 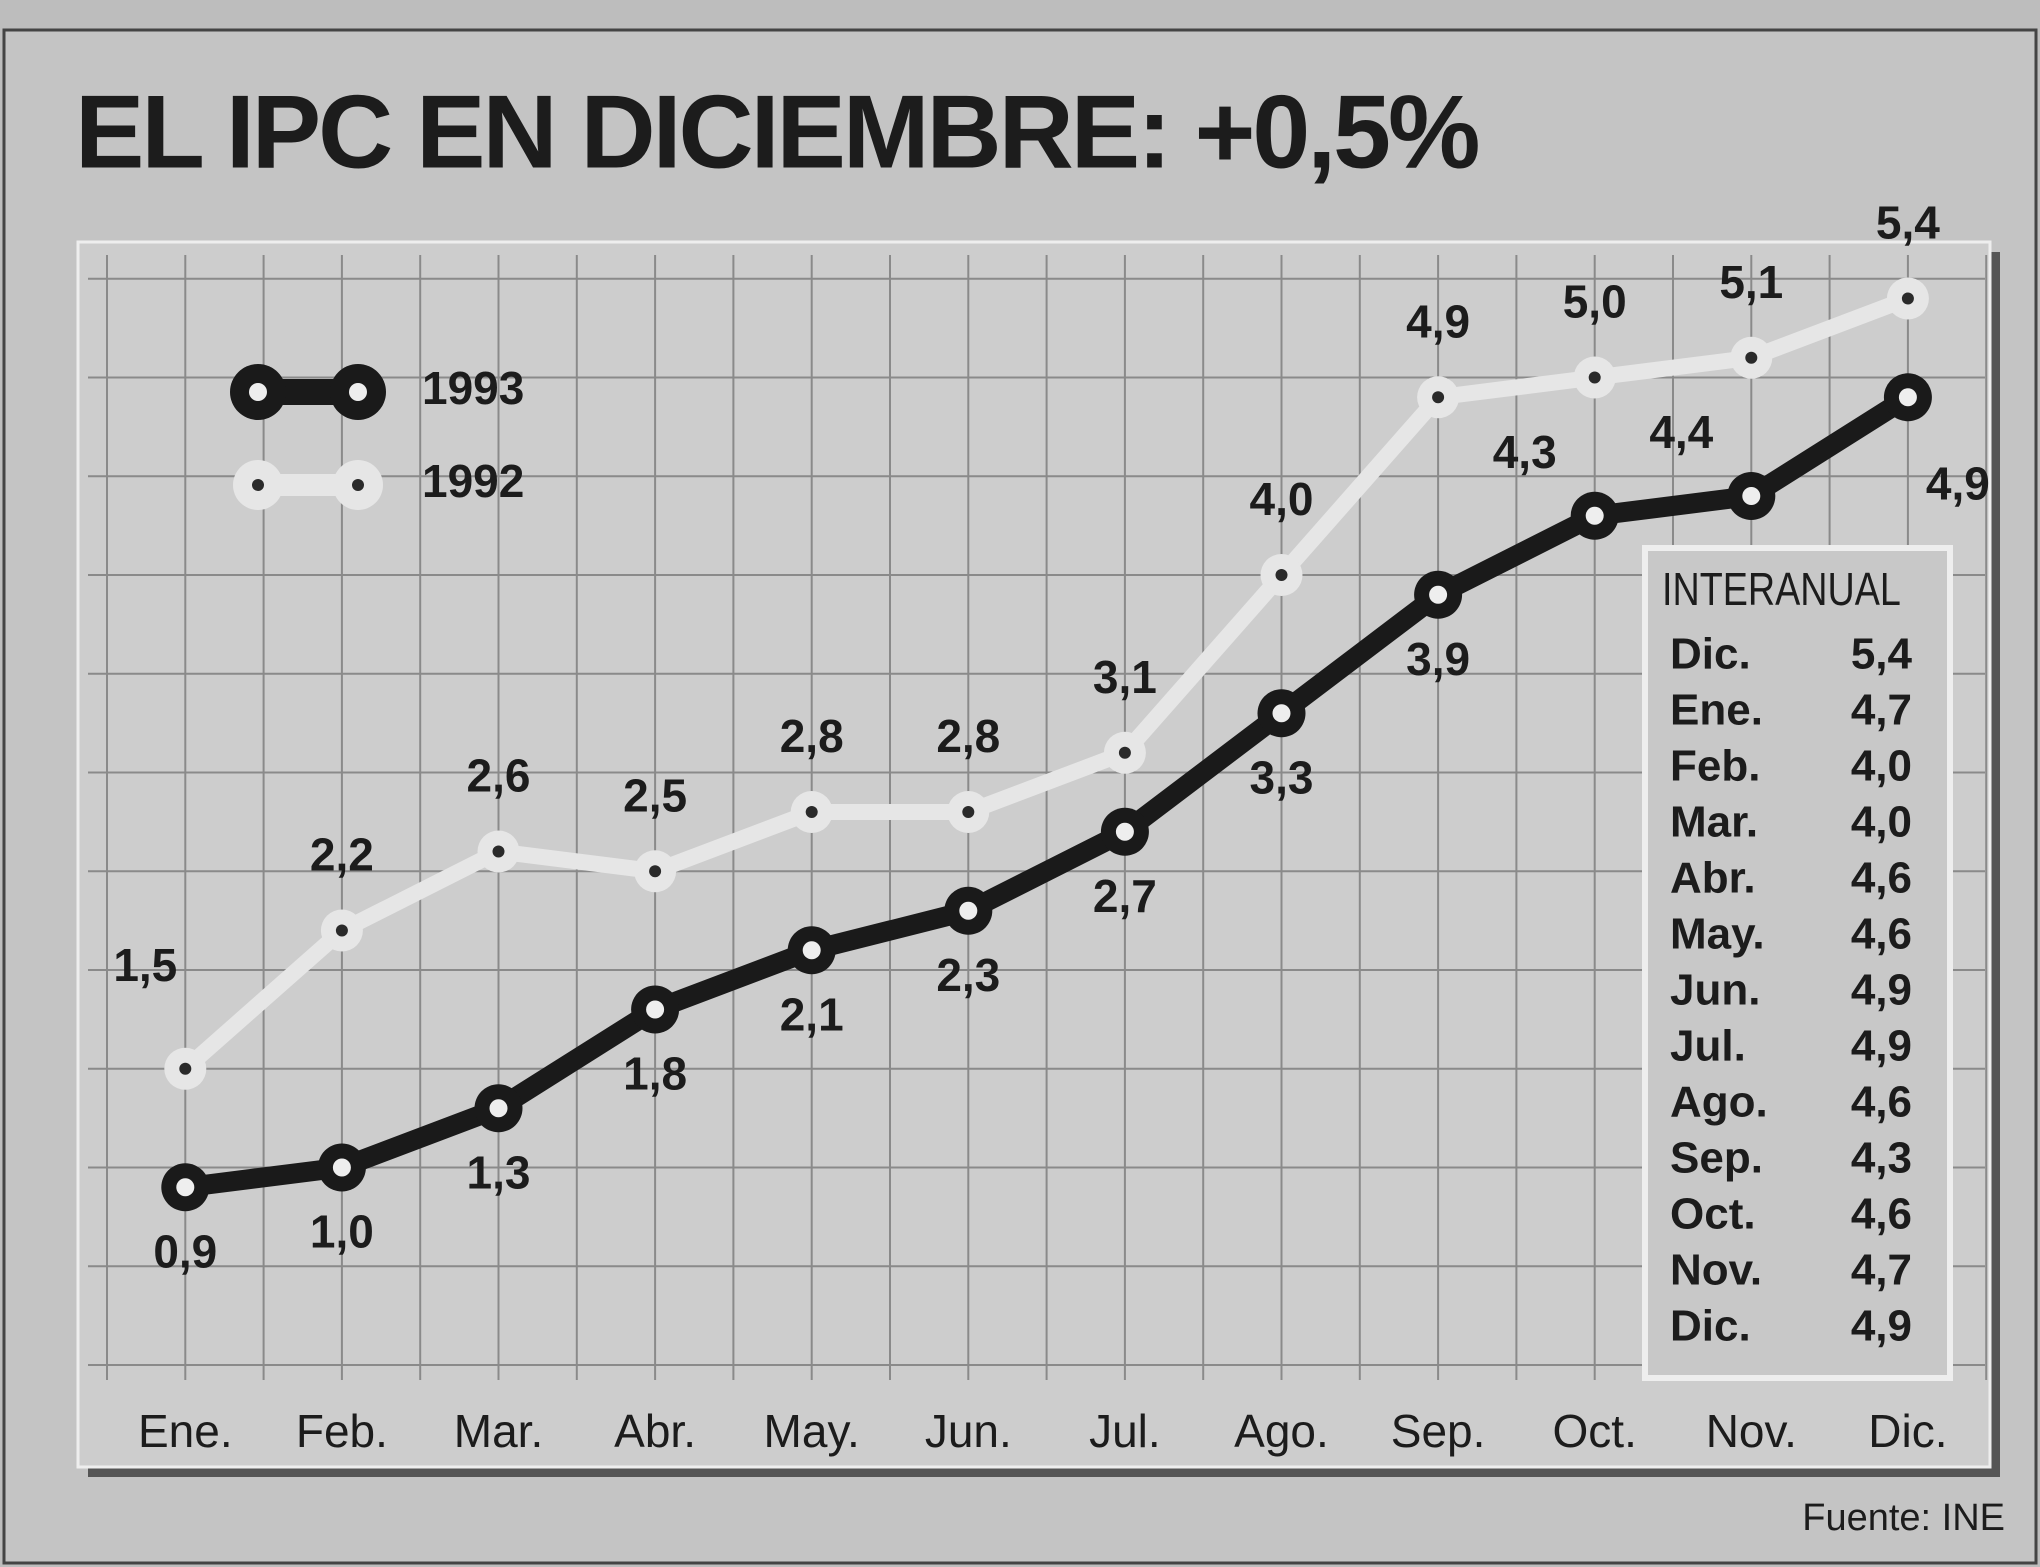 What do you see at coordinates (1713, 1214) in the screenshot?
I see `inset-month: Oct.` at bounding box center [1713, 1214].